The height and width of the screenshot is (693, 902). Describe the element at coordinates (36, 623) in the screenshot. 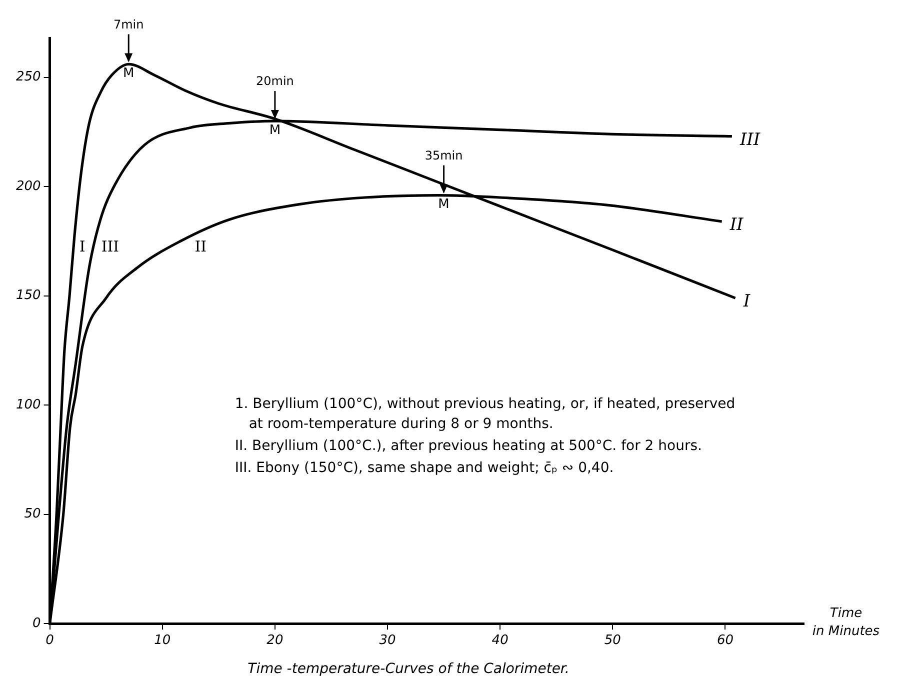

I see `y-tick-label: 0` at that location.